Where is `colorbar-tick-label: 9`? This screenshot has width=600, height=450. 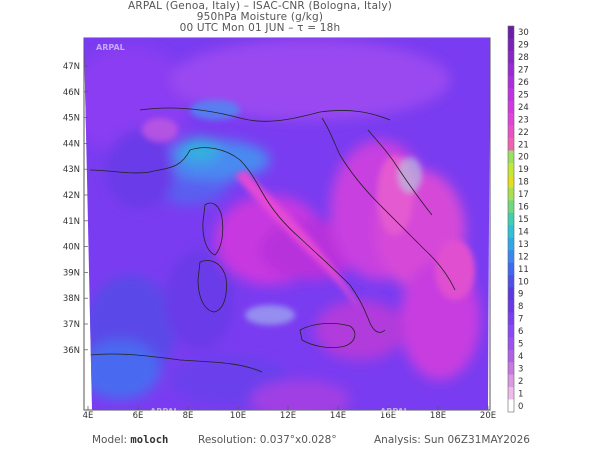 colorbar-tick-label: 9 is located at coordinates (520, 295).